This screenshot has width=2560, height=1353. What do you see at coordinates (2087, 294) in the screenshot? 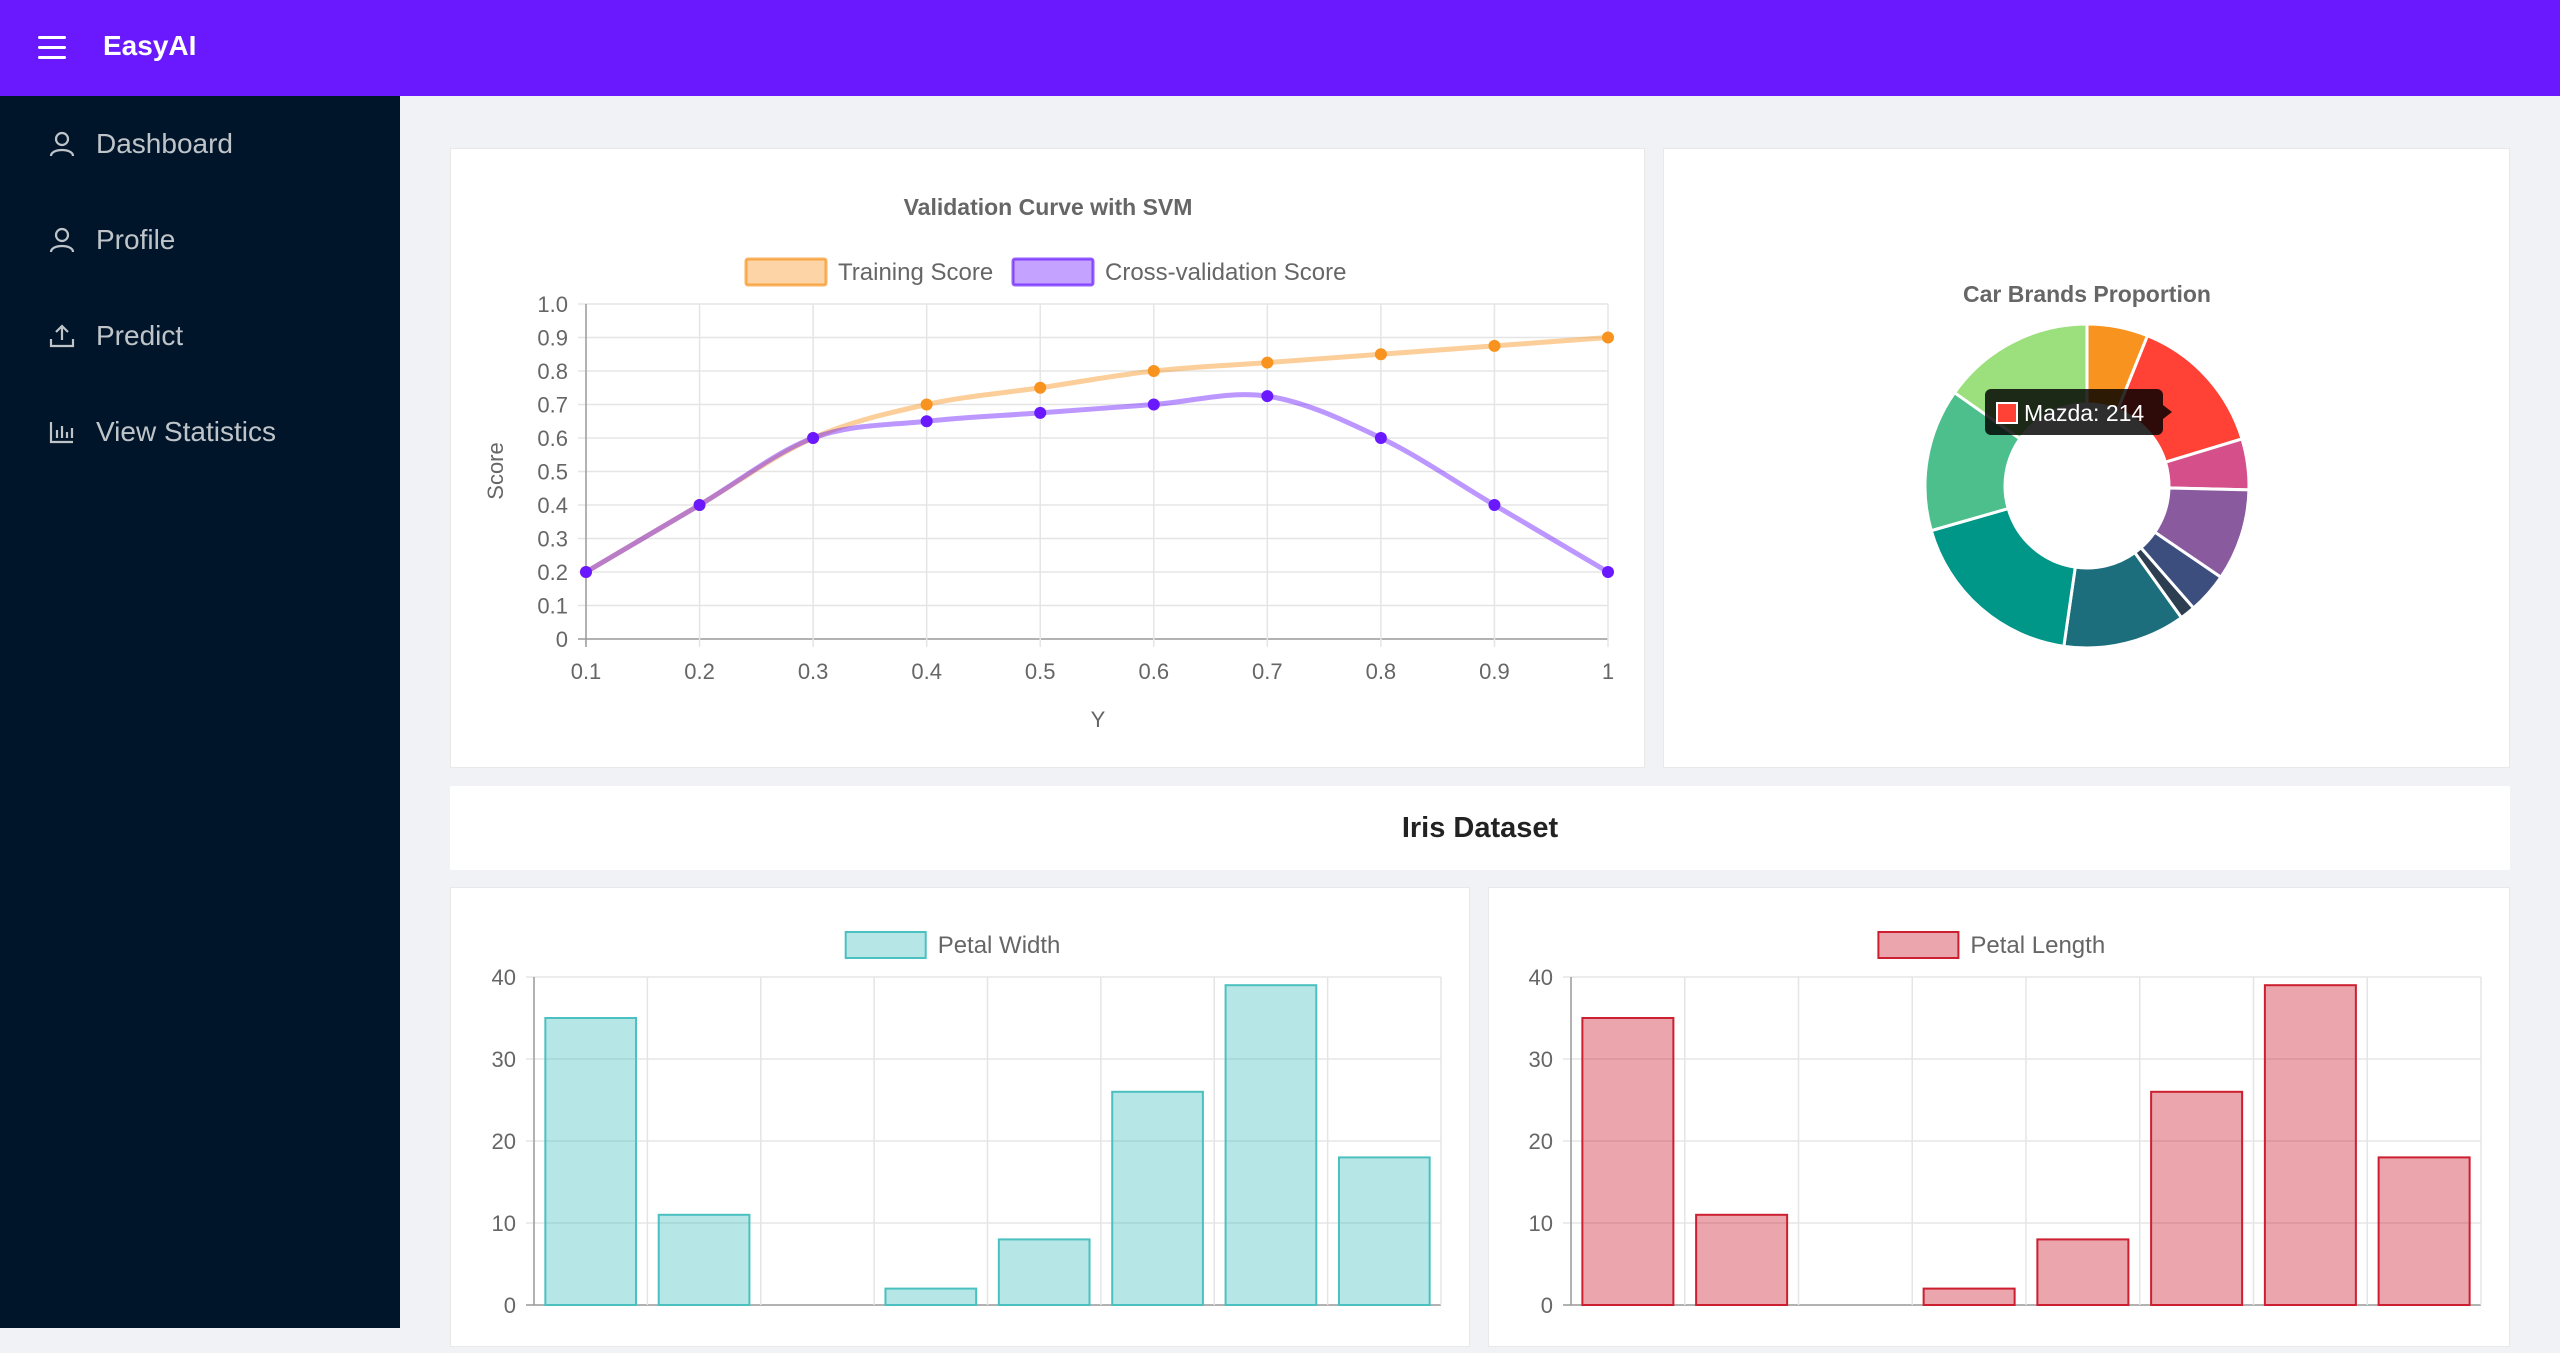
I see `chart-title: Car Brands Proportion` at bounding box center [2087, 294].